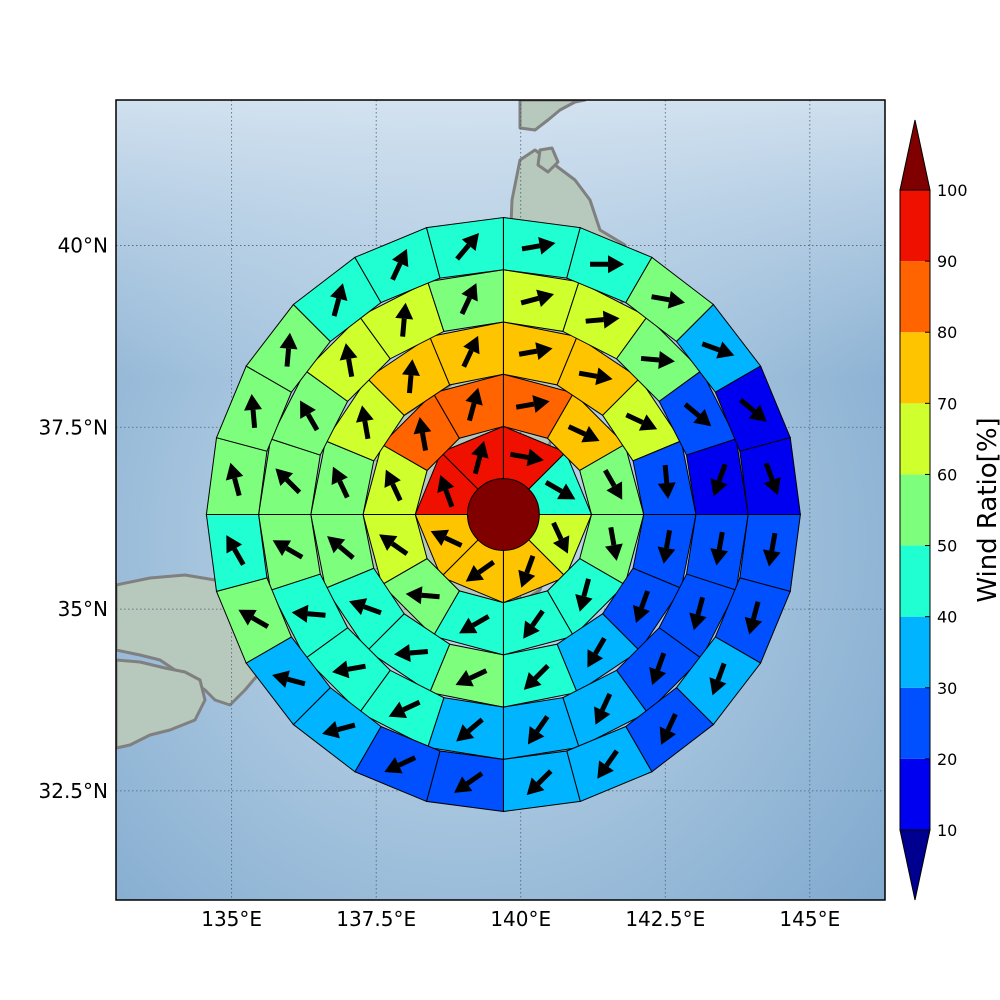 Image resolution: width=1000 pixels, height=1000 pixels. What do you see at coordinates (947, 830) in the screenshot?
I see `colorbar-tick-label: 10` at bounding box center [947, 830].